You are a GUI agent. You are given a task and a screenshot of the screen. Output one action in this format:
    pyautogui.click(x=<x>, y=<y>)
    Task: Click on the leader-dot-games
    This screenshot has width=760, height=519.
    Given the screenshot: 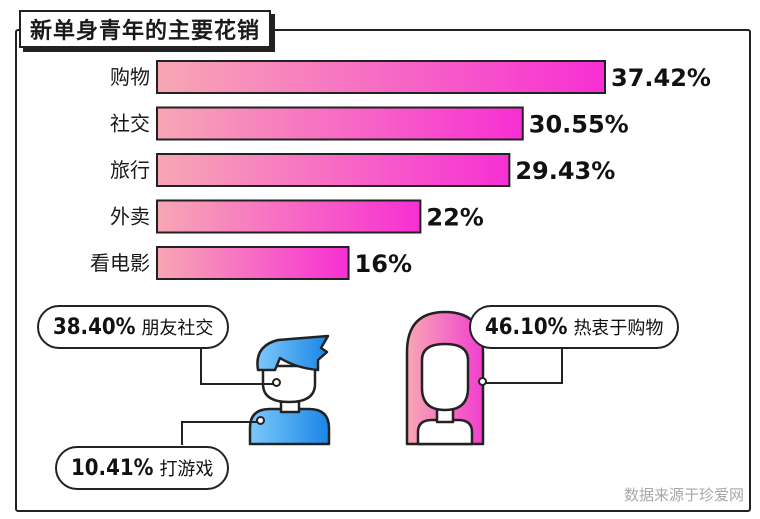 What is the action you would take?
    pyautogui.click(x=260, y=420)
    